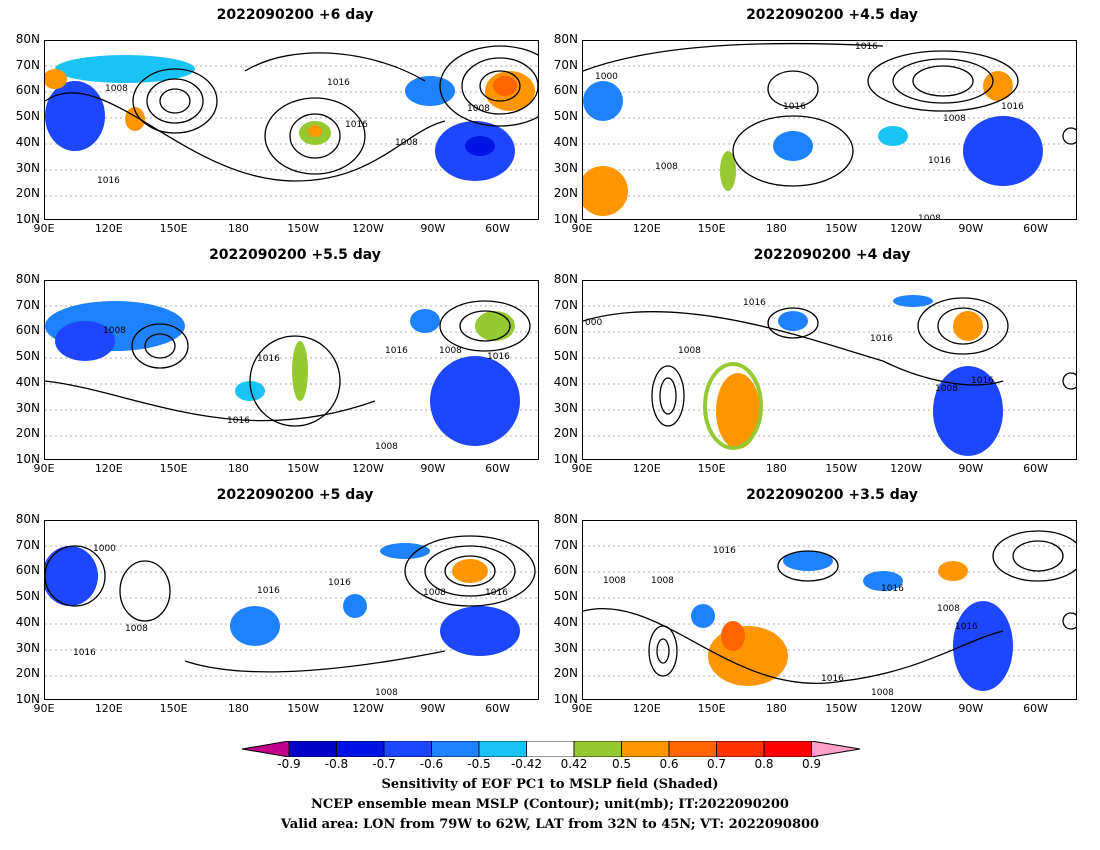  What do you see at coordinates (368, 708) in the screenshot?
I see `lon-tick-label: 120W` at bounding box center [368, 708].